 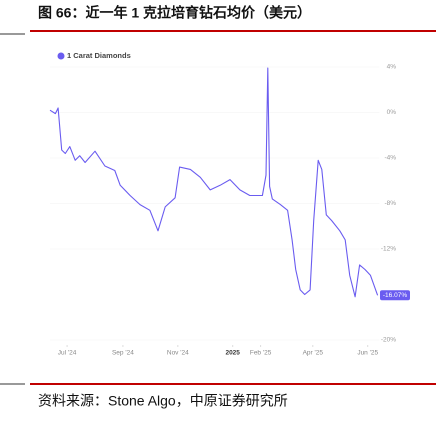 What do you see at coordinates (174, 13) in the screenshot?
I see `chart-title: 图 66：近一年 1 克拉培育钻石均价（美元）` at bounding box center [174, 13].